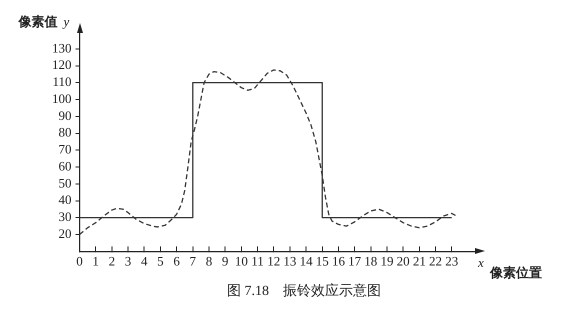 Image resolution: width=568 pixels, height=315 pixels. I want to click on text: 像素值, so click(37, 22).